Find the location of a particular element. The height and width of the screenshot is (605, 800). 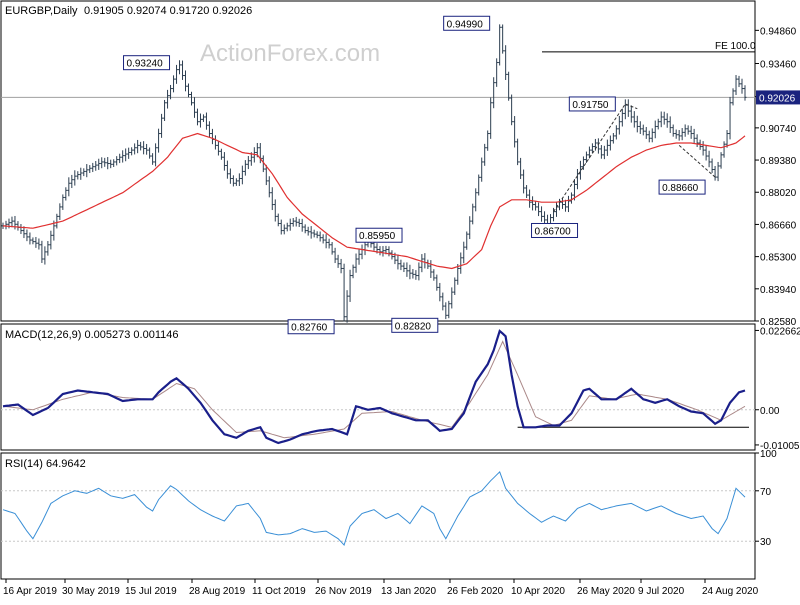

price-annotation-label: 0.85950 is located at coordinates (377, 236).